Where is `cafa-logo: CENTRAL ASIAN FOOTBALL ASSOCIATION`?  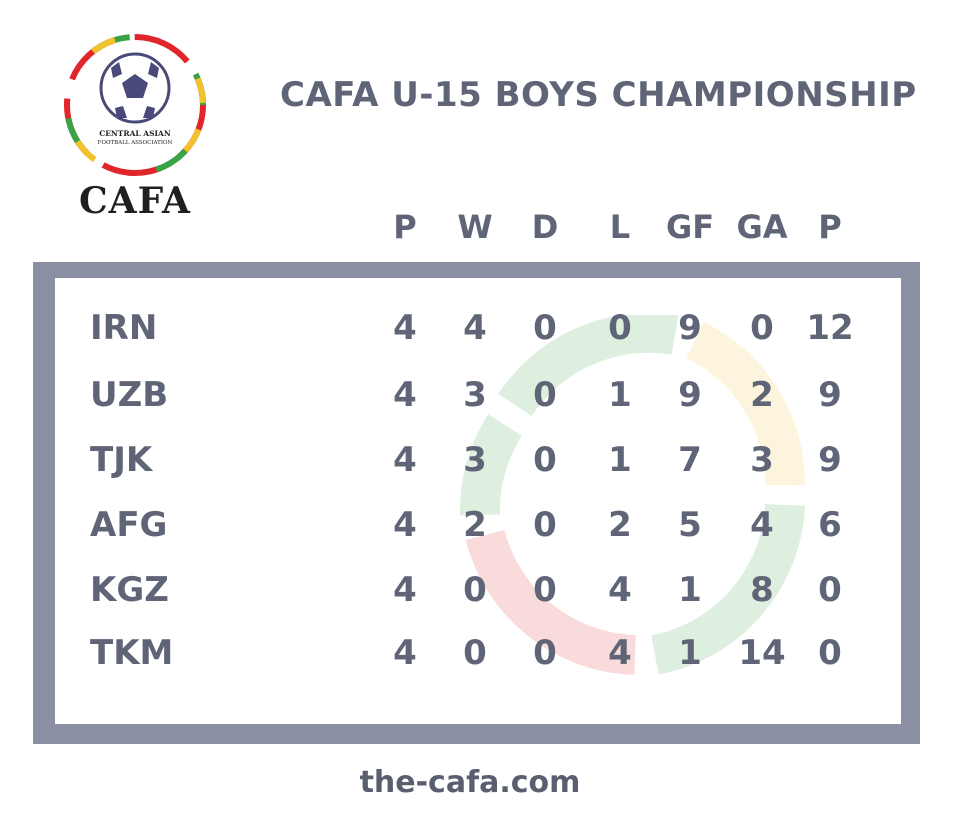
cafa-logo: CENTRAL ASIAN FOOTBALL ASSOCIATION is located at coordinates (135, 105).